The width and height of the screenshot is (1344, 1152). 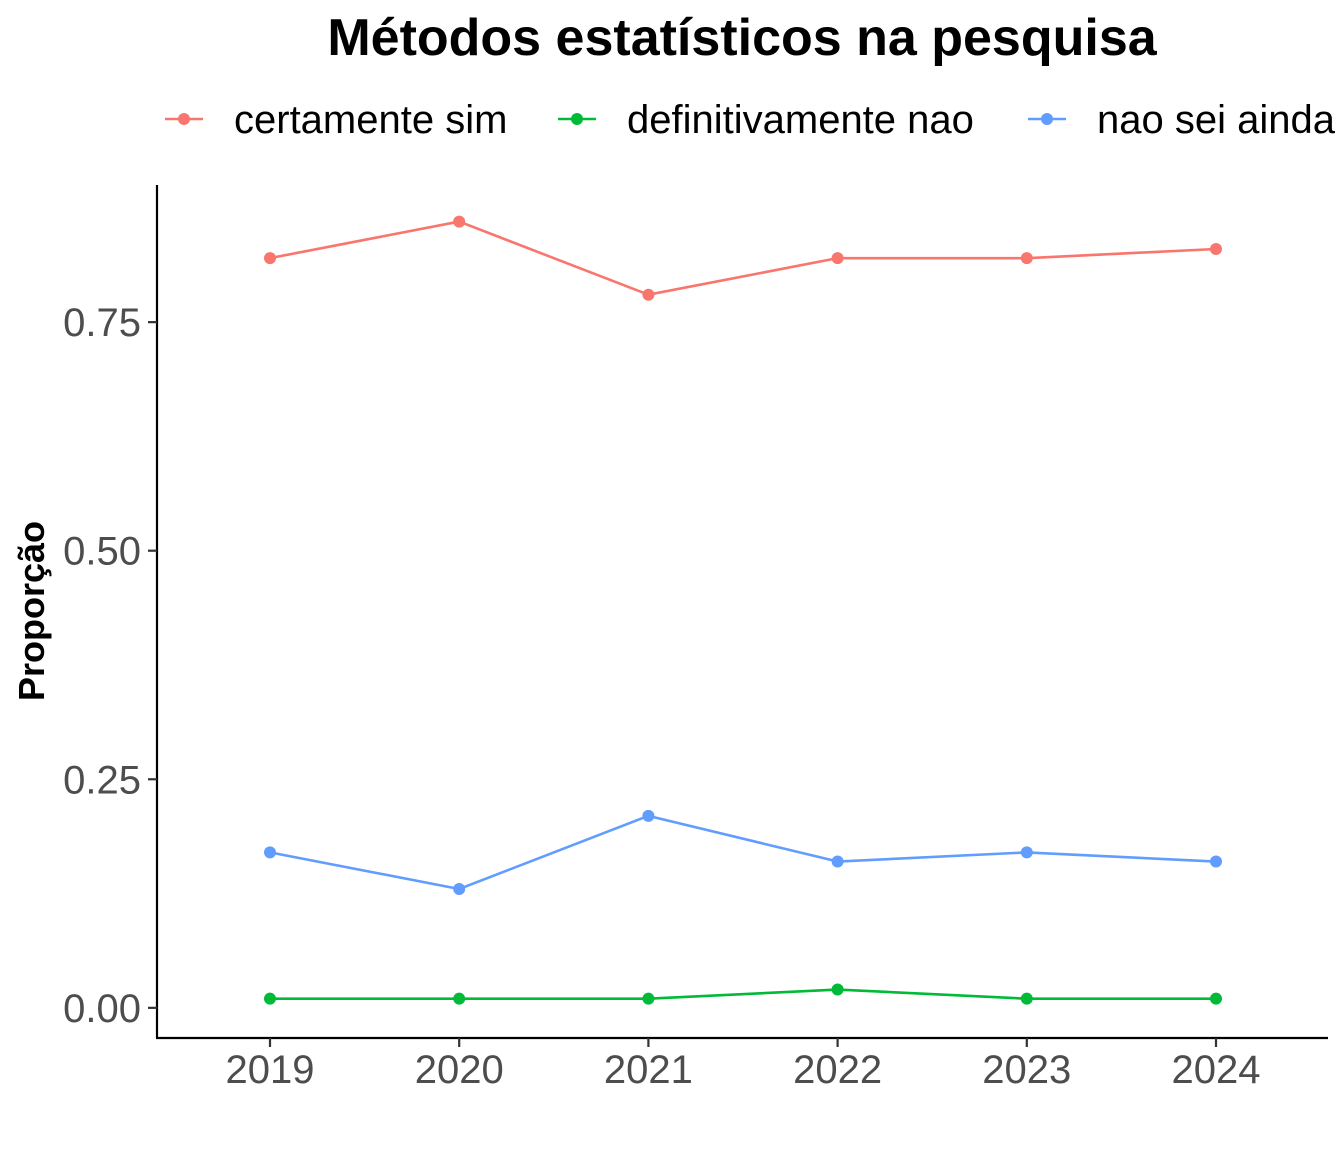 I want to click on x-tick-label: 2021, so click(x=648, y=1070).